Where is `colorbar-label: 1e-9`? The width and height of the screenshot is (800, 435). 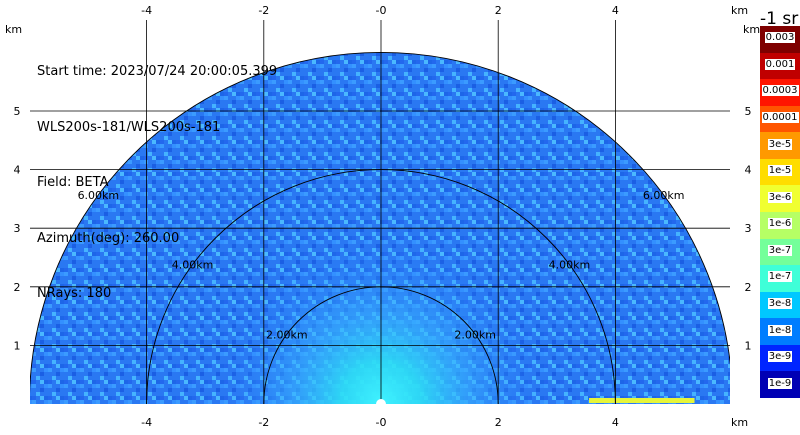
colorbar-label: 1e-9 is located at coordinates (780, 383).